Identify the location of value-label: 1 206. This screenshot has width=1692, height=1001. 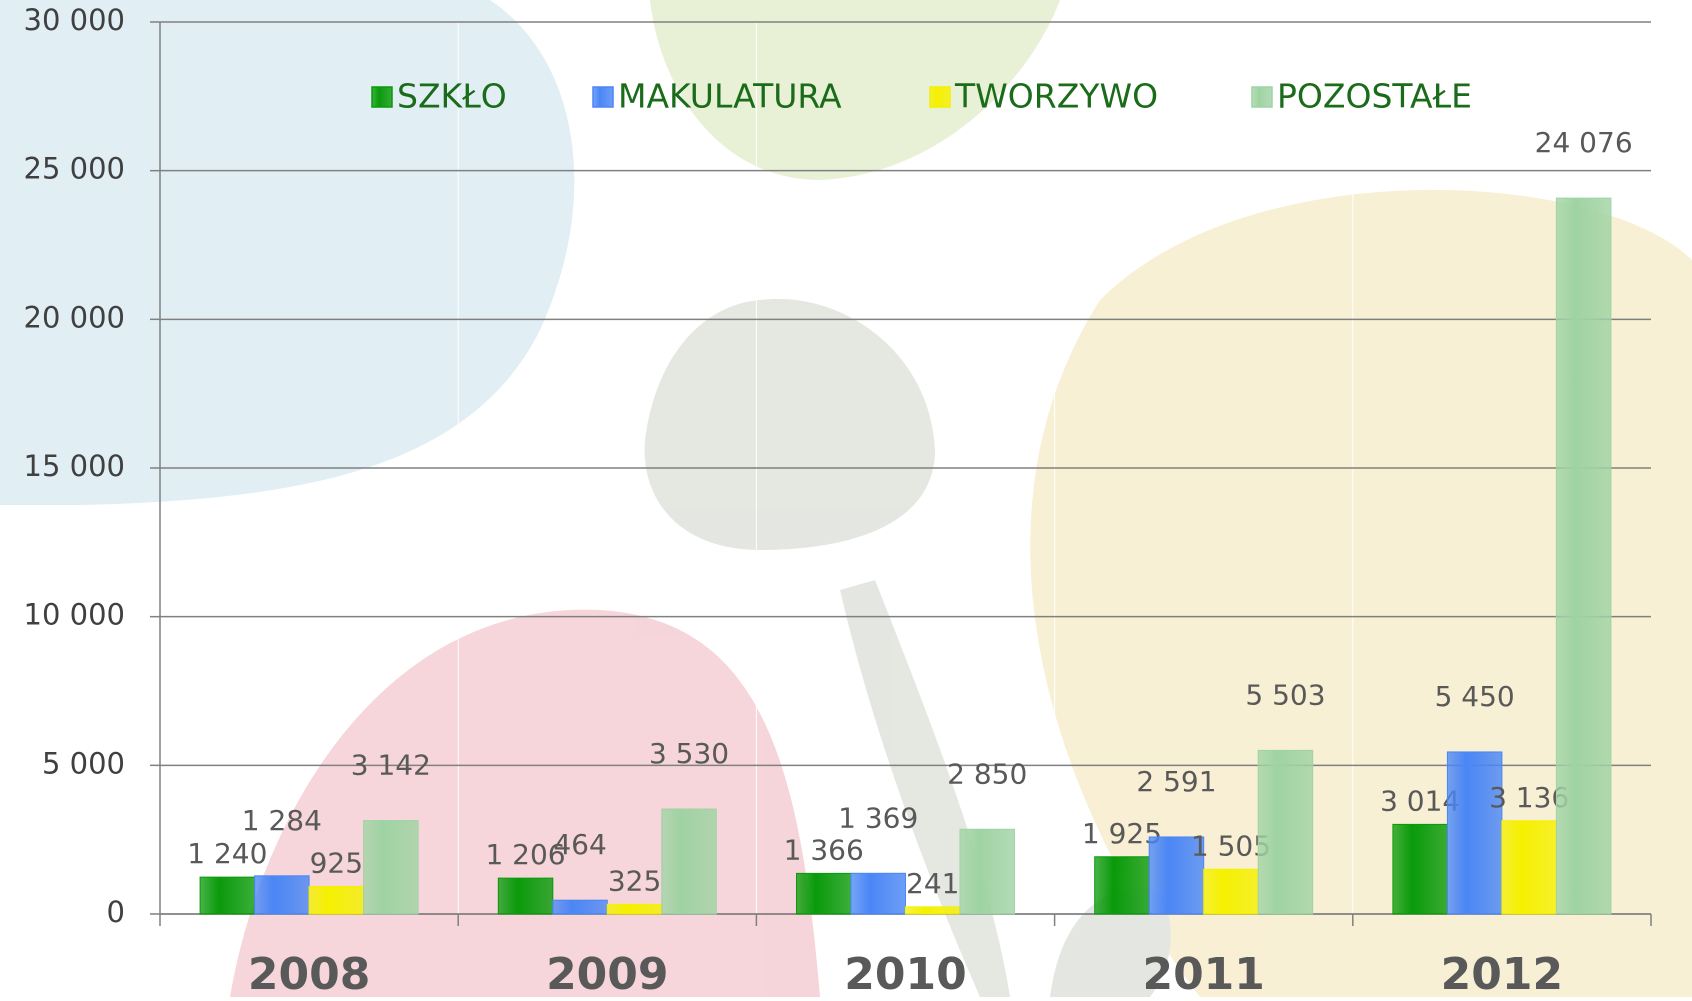
(525, 854).